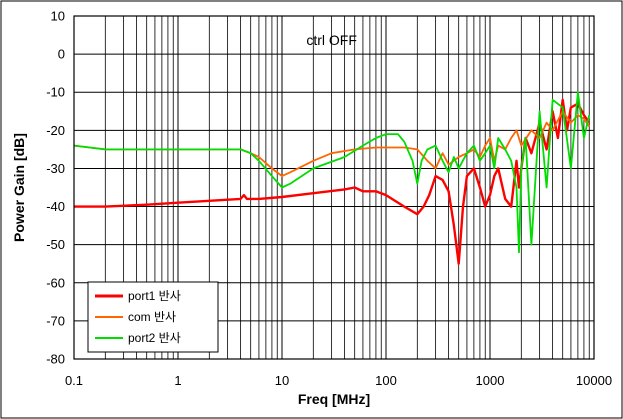  Describe the element at coordinates (154, 296) in the screenshot. I see `legend-label-1: port1 반사` at that location.